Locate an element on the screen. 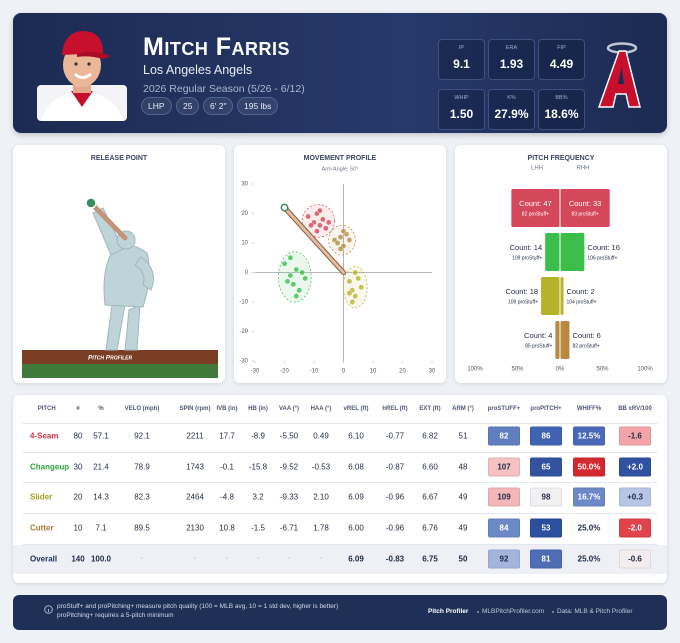 The width and height of the screenshot is (680, 643). x-tick-label: -30 is located at coordinates (255, 372).